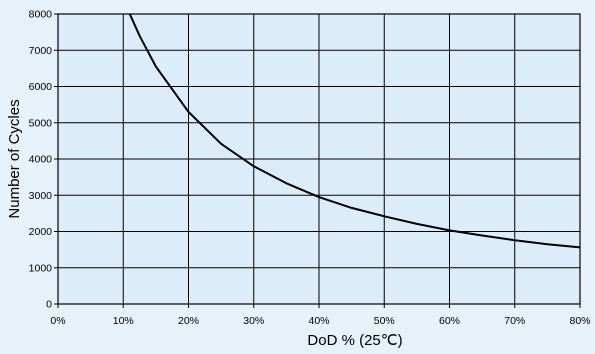  What do you see at coordinates (41, 196) in the screenshot?
I see `y-tick-label: 3000` at bounding box center [41, 196].